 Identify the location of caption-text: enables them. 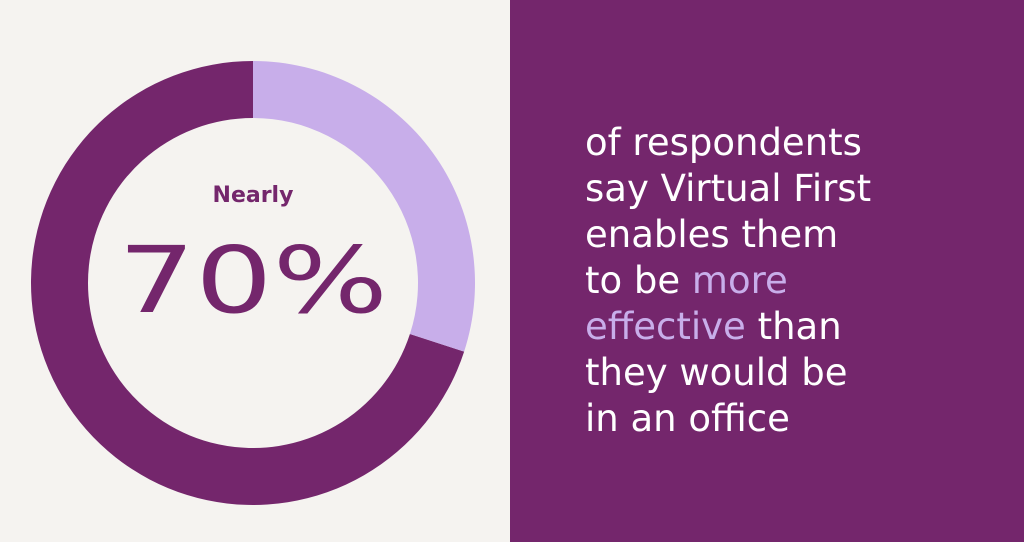
(711, 234).